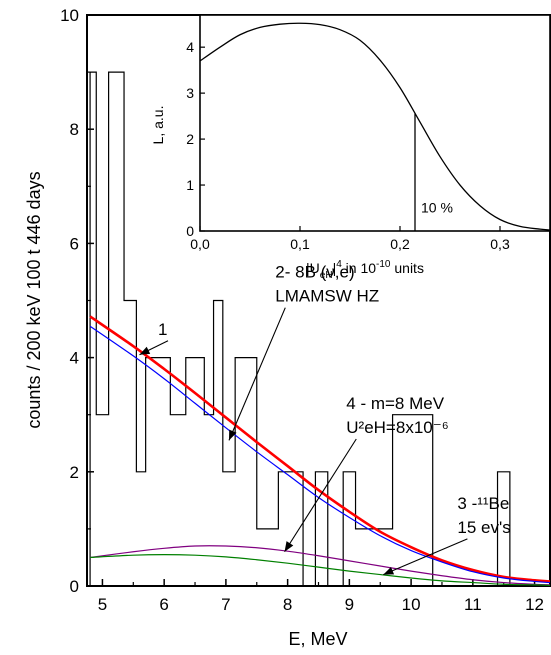 The width and height of the screenshot is (551, 655). I want to click on inset-x-tick-label: 0,0, so click(200, 244).